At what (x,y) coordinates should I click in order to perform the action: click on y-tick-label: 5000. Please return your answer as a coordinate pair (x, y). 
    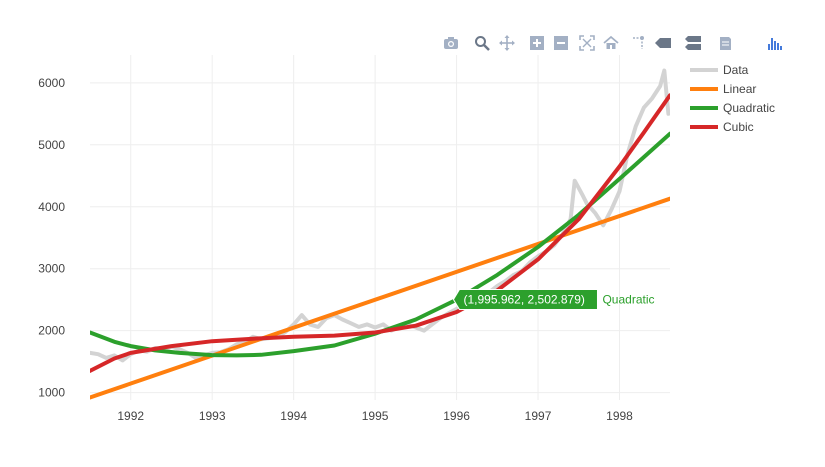
    Looking at the image, I should click on (51, 145).